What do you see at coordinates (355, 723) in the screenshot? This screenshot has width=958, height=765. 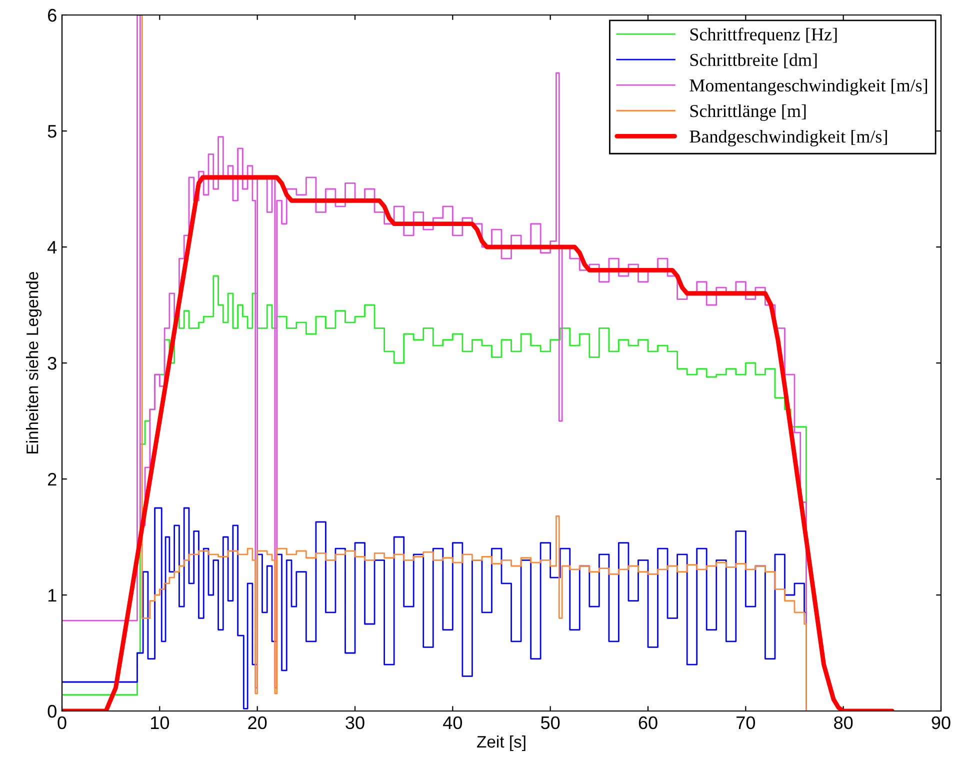 I see `x-tick-label: 30` at bounding box center [355, 723].